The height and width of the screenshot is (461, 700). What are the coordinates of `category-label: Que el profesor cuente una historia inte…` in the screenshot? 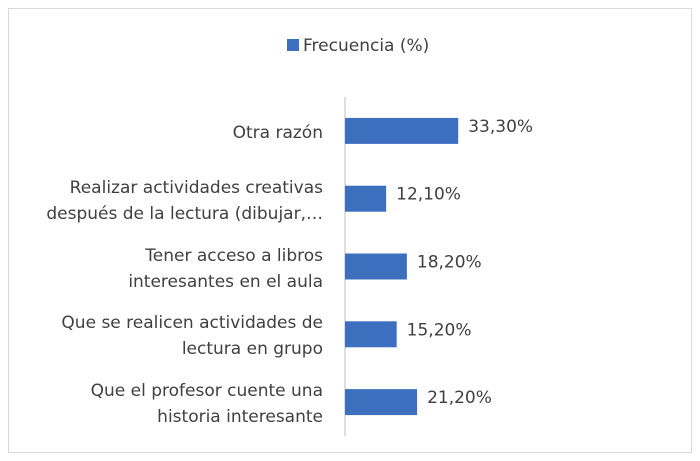 It's located at (206, 404).